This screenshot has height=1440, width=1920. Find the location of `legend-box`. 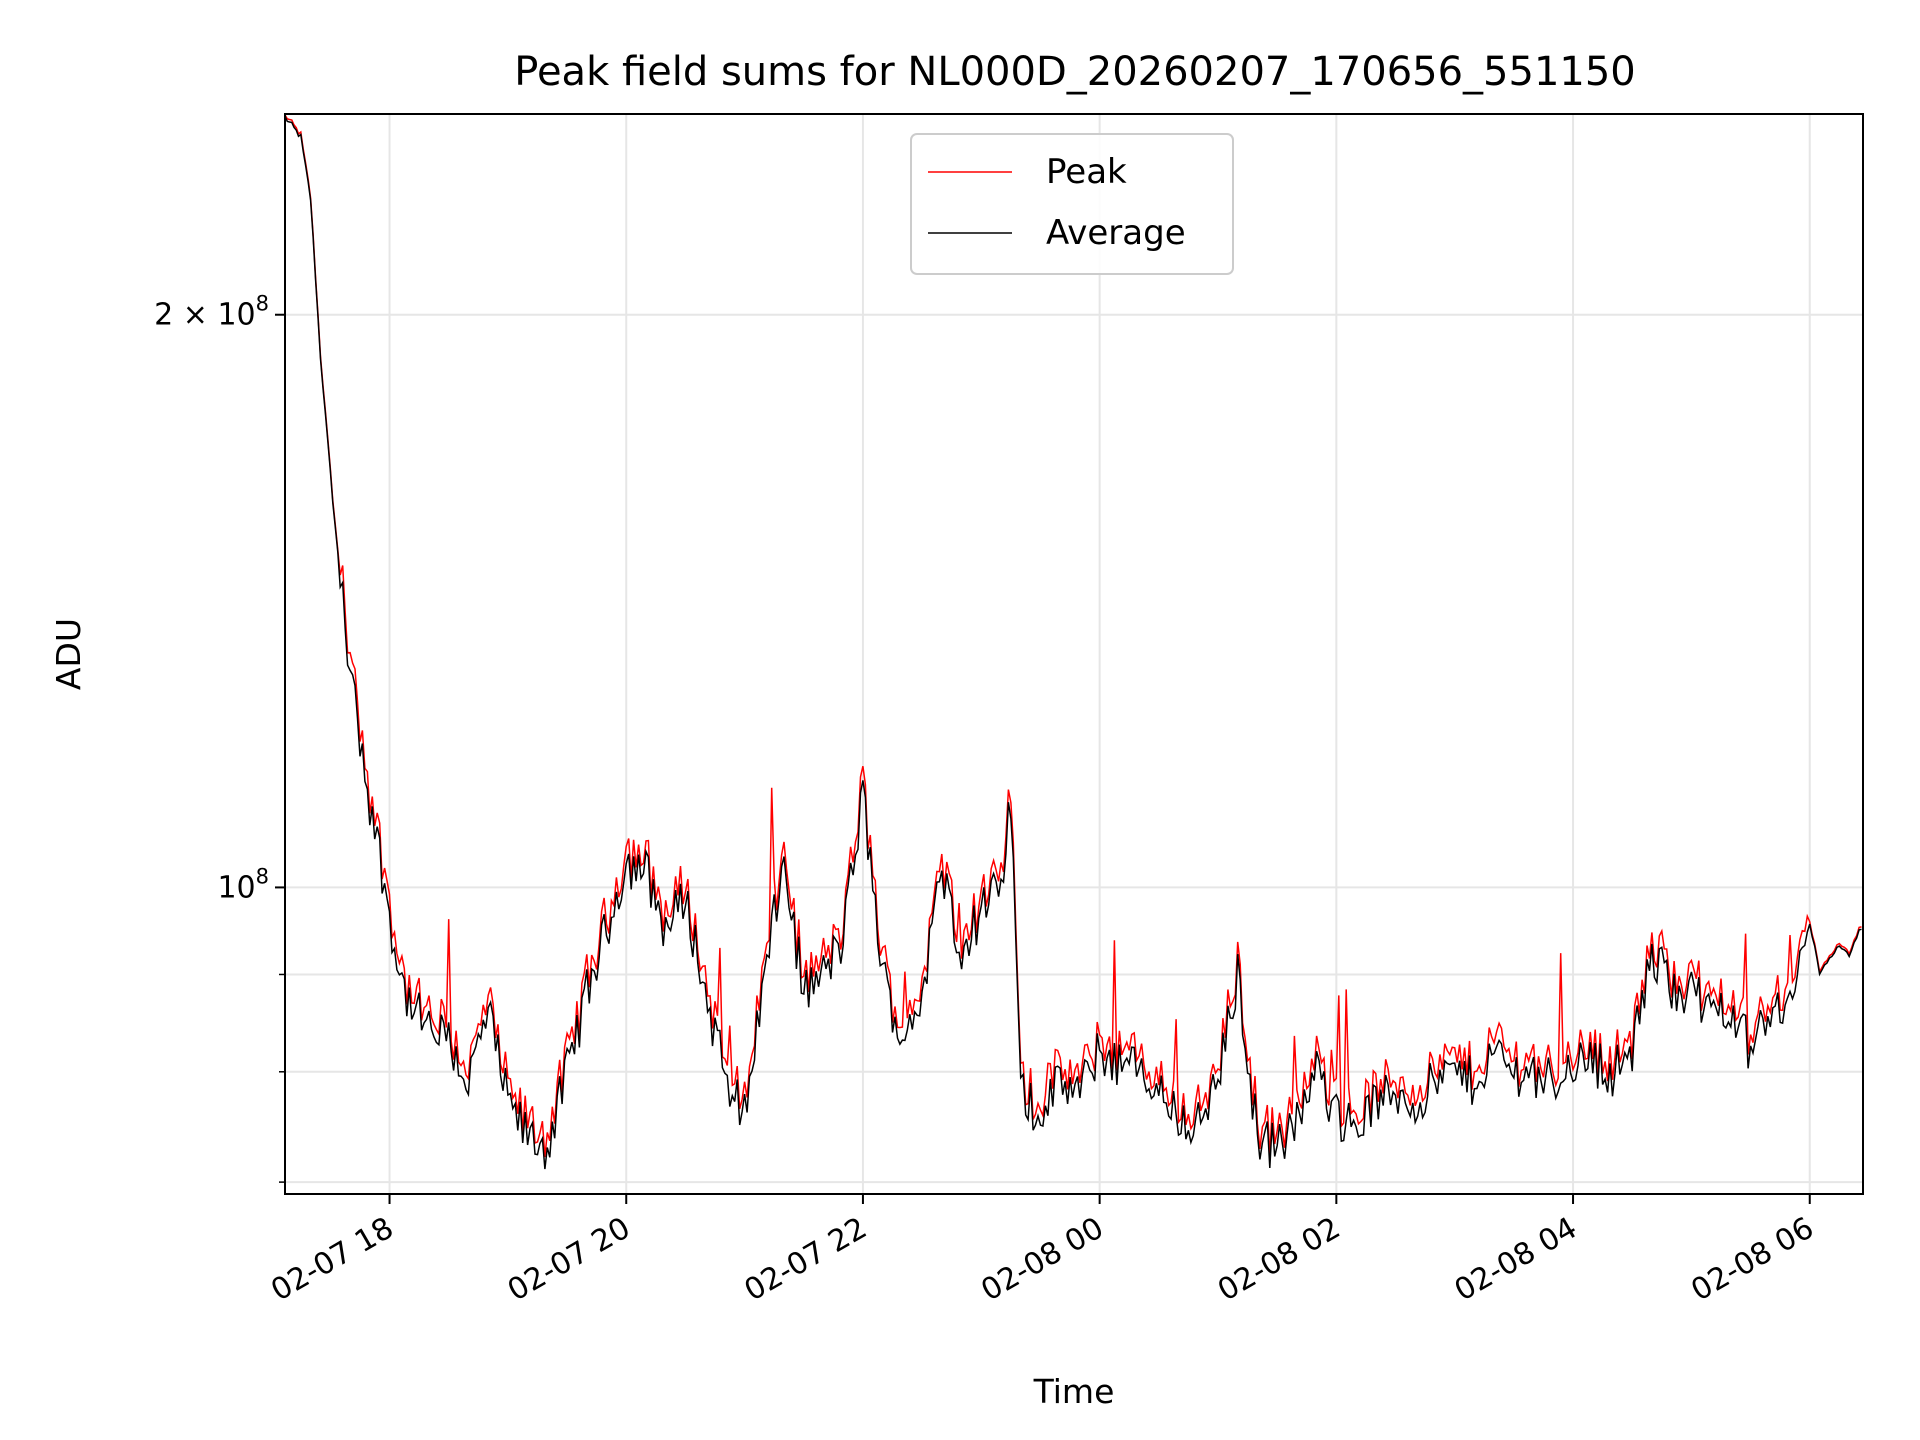

legend-box is located at coordinates (1072, 204).